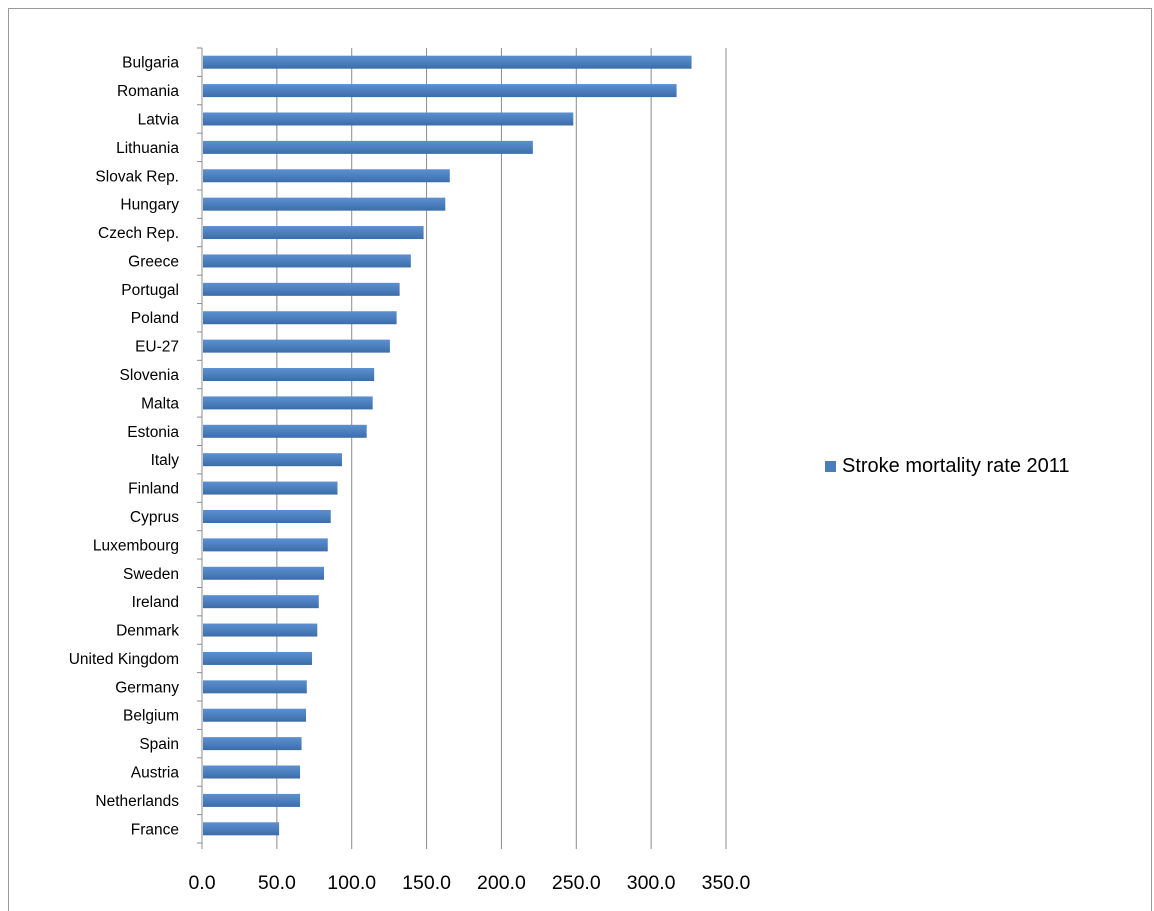  Describe the element at coordinates (165, 460) in the screenshot. I see `category-label: Italy` at that location.